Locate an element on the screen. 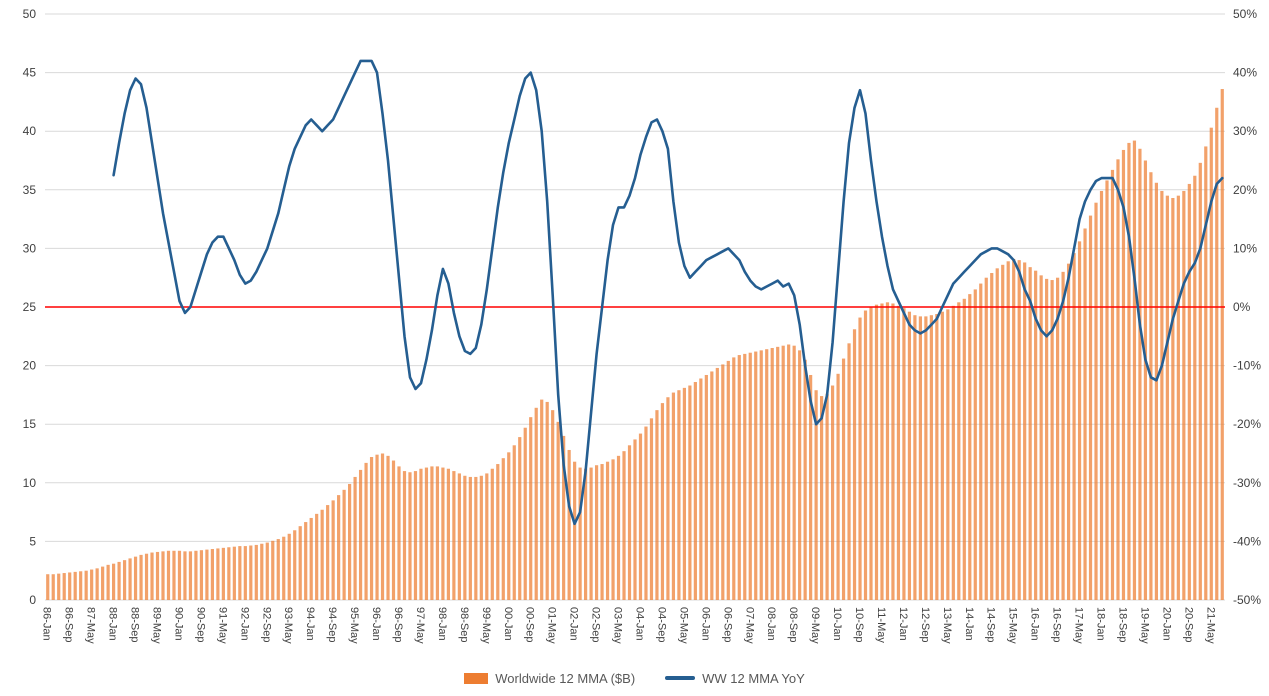  svg-text: 90-Jan is located at coordinates (178, 624).